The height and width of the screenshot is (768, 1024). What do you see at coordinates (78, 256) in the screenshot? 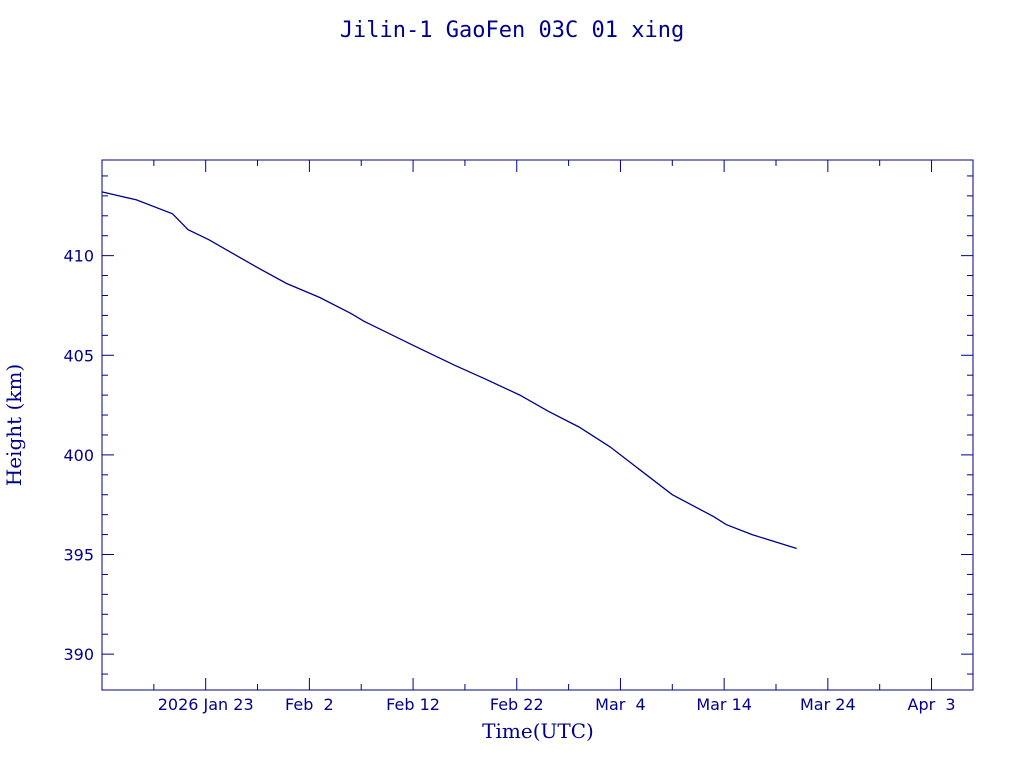
I see `y-tick-label: 410` at bounding box center [78, 256].